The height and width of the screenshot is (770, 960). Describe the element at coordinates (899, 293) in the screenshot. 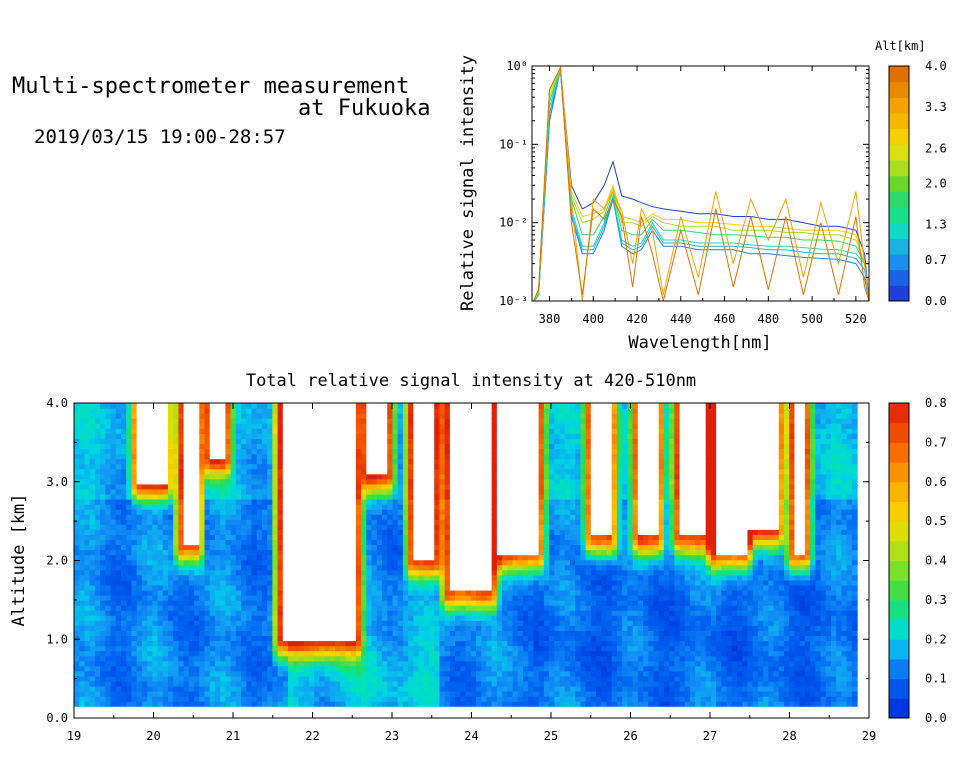

I see `altitude-colorbar-swatch` at that location.